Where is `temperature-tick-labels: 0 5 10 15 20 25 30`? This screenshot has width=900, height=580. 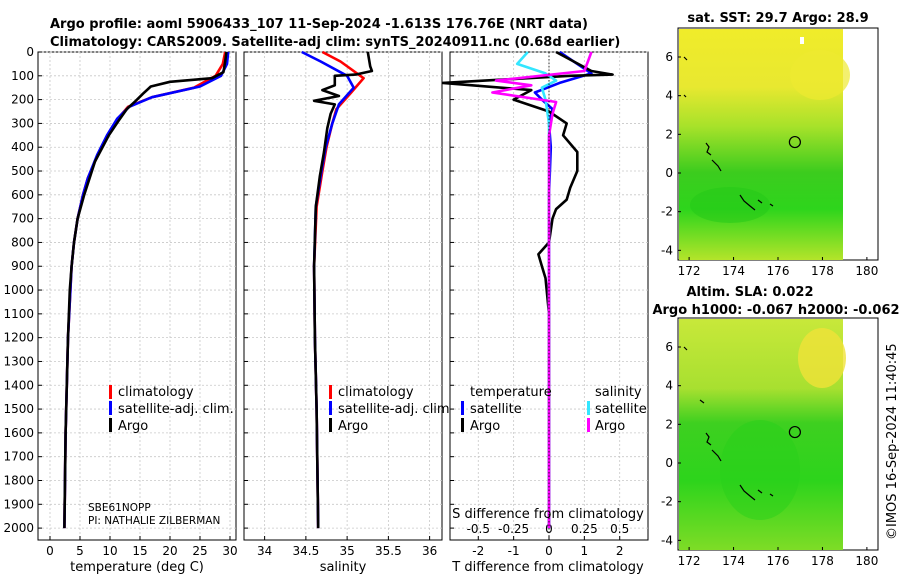 temperature-tick-labels: 0 5 10 15 20 25 30 is located at coordinates (141, 551).